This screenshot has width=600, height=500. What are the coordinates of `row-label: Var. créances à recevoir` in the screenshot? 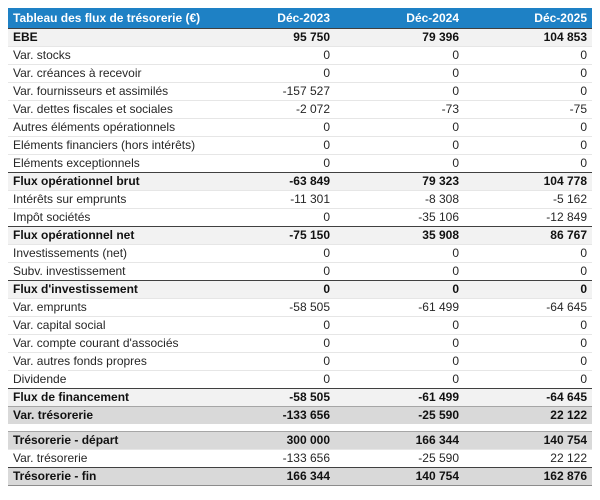 It's located at (107, 73).